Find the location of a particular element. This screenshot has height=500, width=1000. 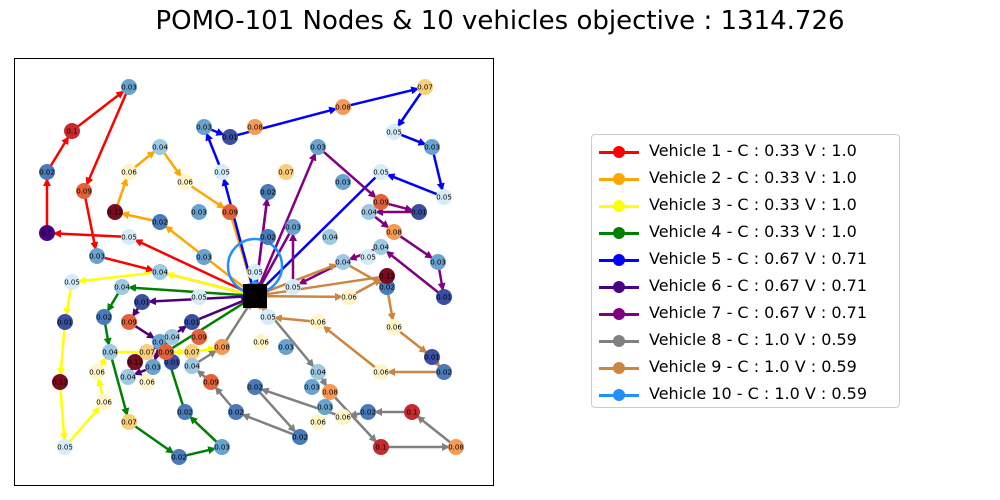

legend-label: Vehicle 4 - C : 0.33 V : 1.0 is located at coordinates (753, 231).